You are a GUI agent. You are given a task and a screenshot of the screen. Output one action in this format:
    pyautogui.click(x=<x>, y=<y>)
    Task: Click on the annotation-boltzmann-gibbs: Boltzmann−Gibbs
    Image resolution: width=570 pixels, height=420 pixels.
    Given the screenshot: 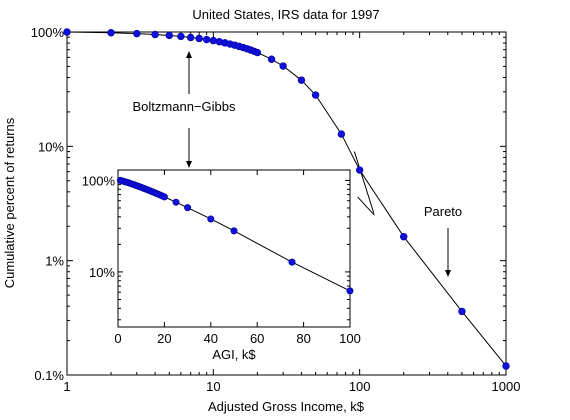 What is the action you would take?
    pyautogui.click(x=184, y=106)
    